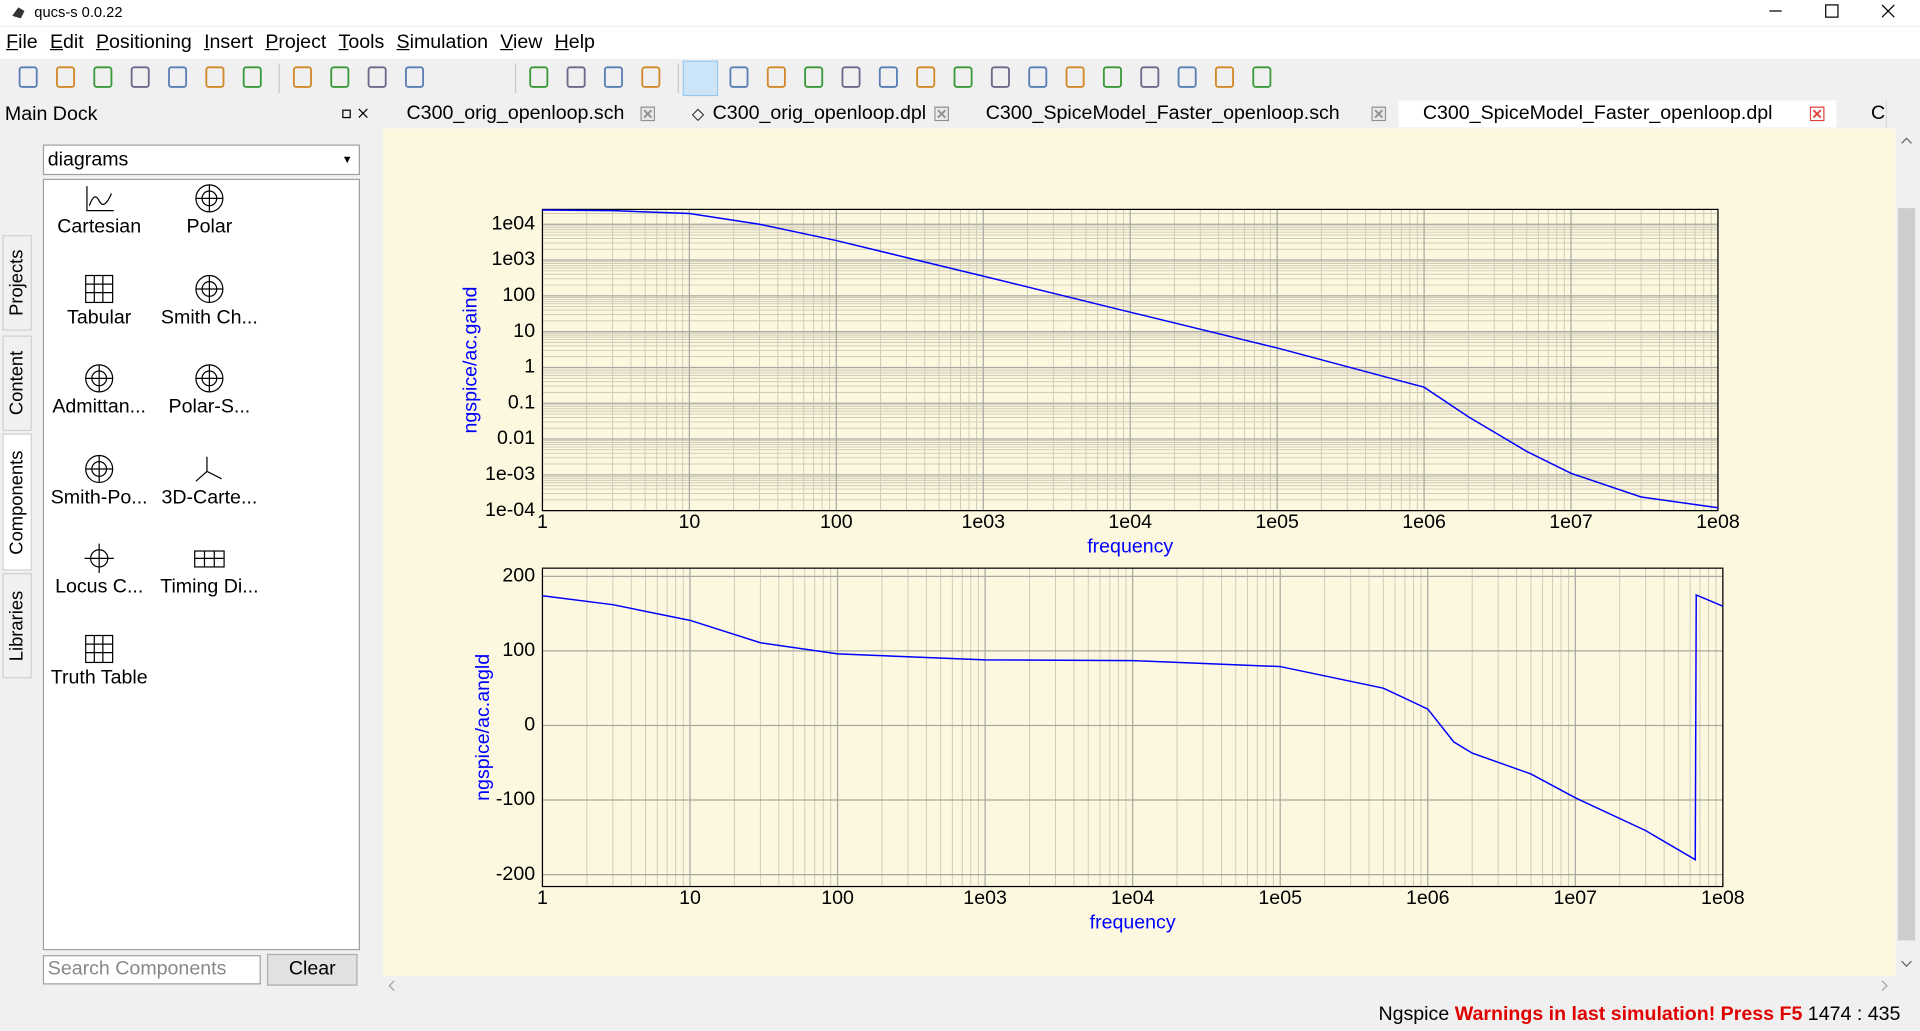  Describe the element at coordinates (442, 42) in the screenshot. I see `menu-item: Simulation` at that location.